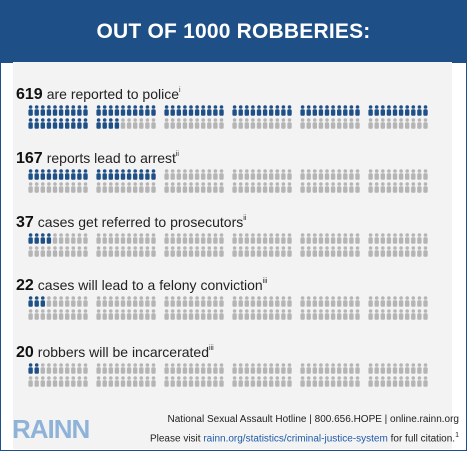  I want to click on stat-arrest: 167 reports lead to arrestii, so click(97, 159).